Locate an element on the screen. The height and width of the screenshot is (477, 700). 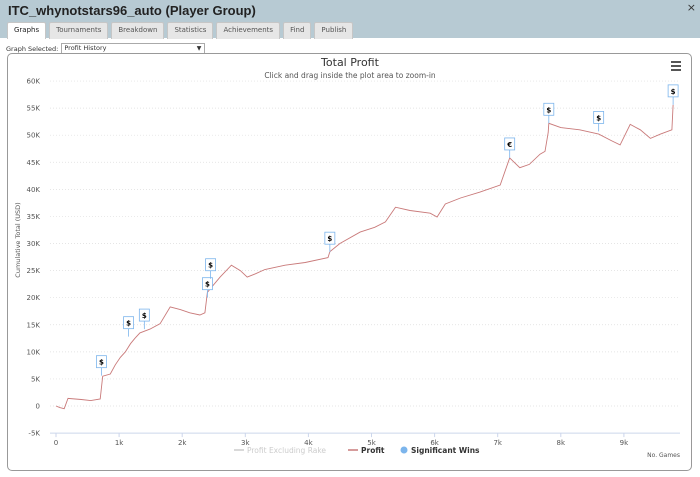
graph-select-label: Graph Selected: is located at coordinates (32, 48).